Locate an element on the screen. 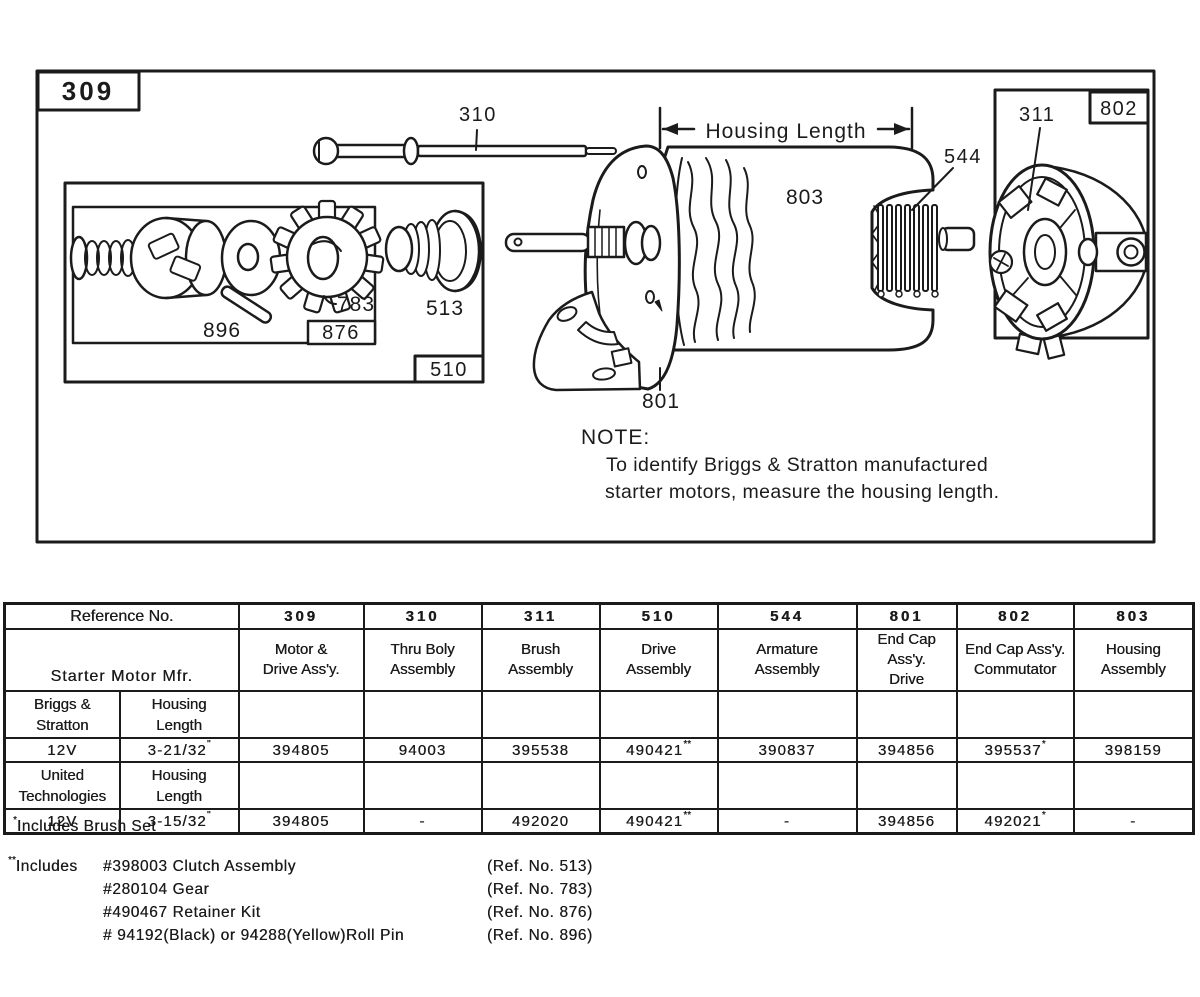 The width and height of the screenshot is (1200, 997). length-value-cell: 3-15/32" is located at coordinates (179, 821).